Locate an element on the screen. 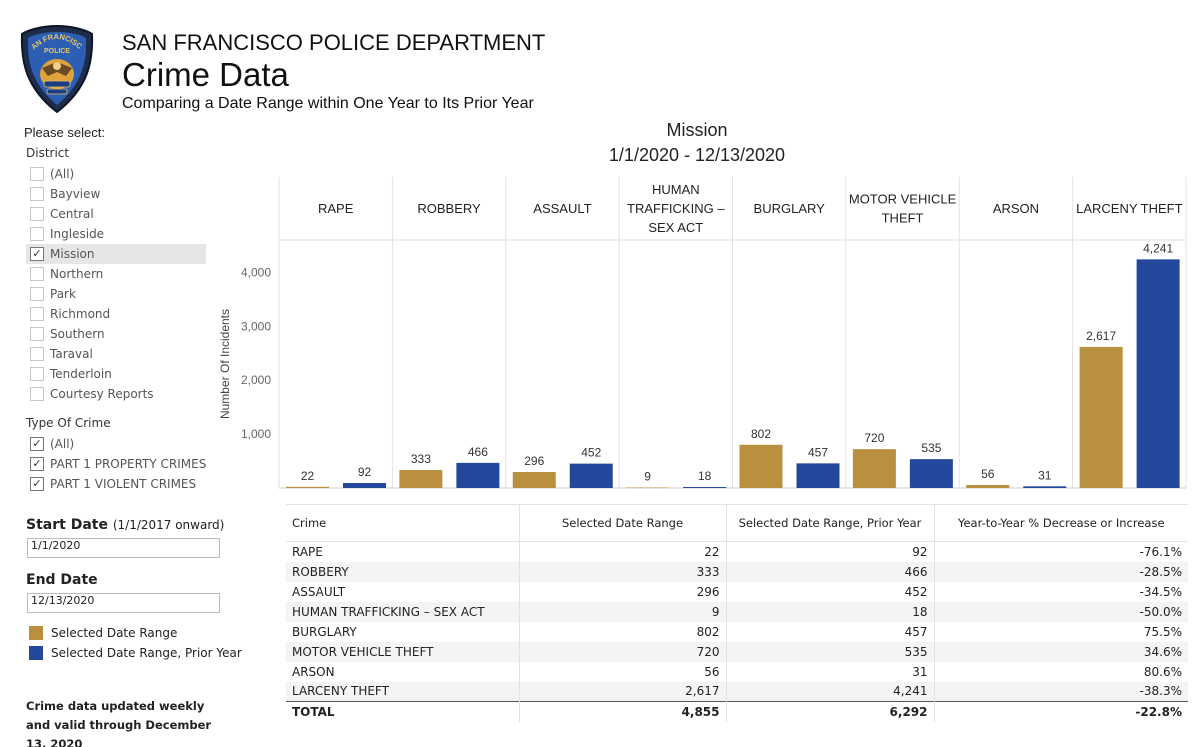 This screenshot has height=747, width=1194. district-option-label: Northern is located at coordinates (77, 274).